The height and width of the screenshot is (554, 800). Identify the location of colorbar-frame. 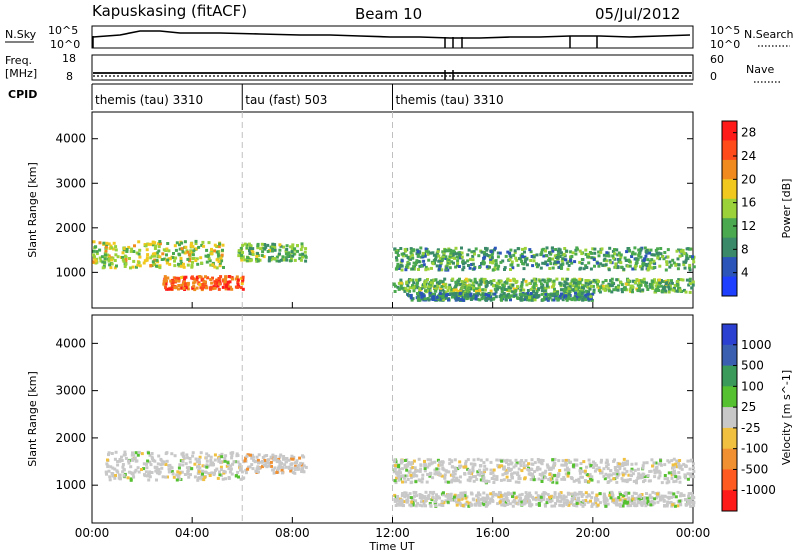
(729, 208).